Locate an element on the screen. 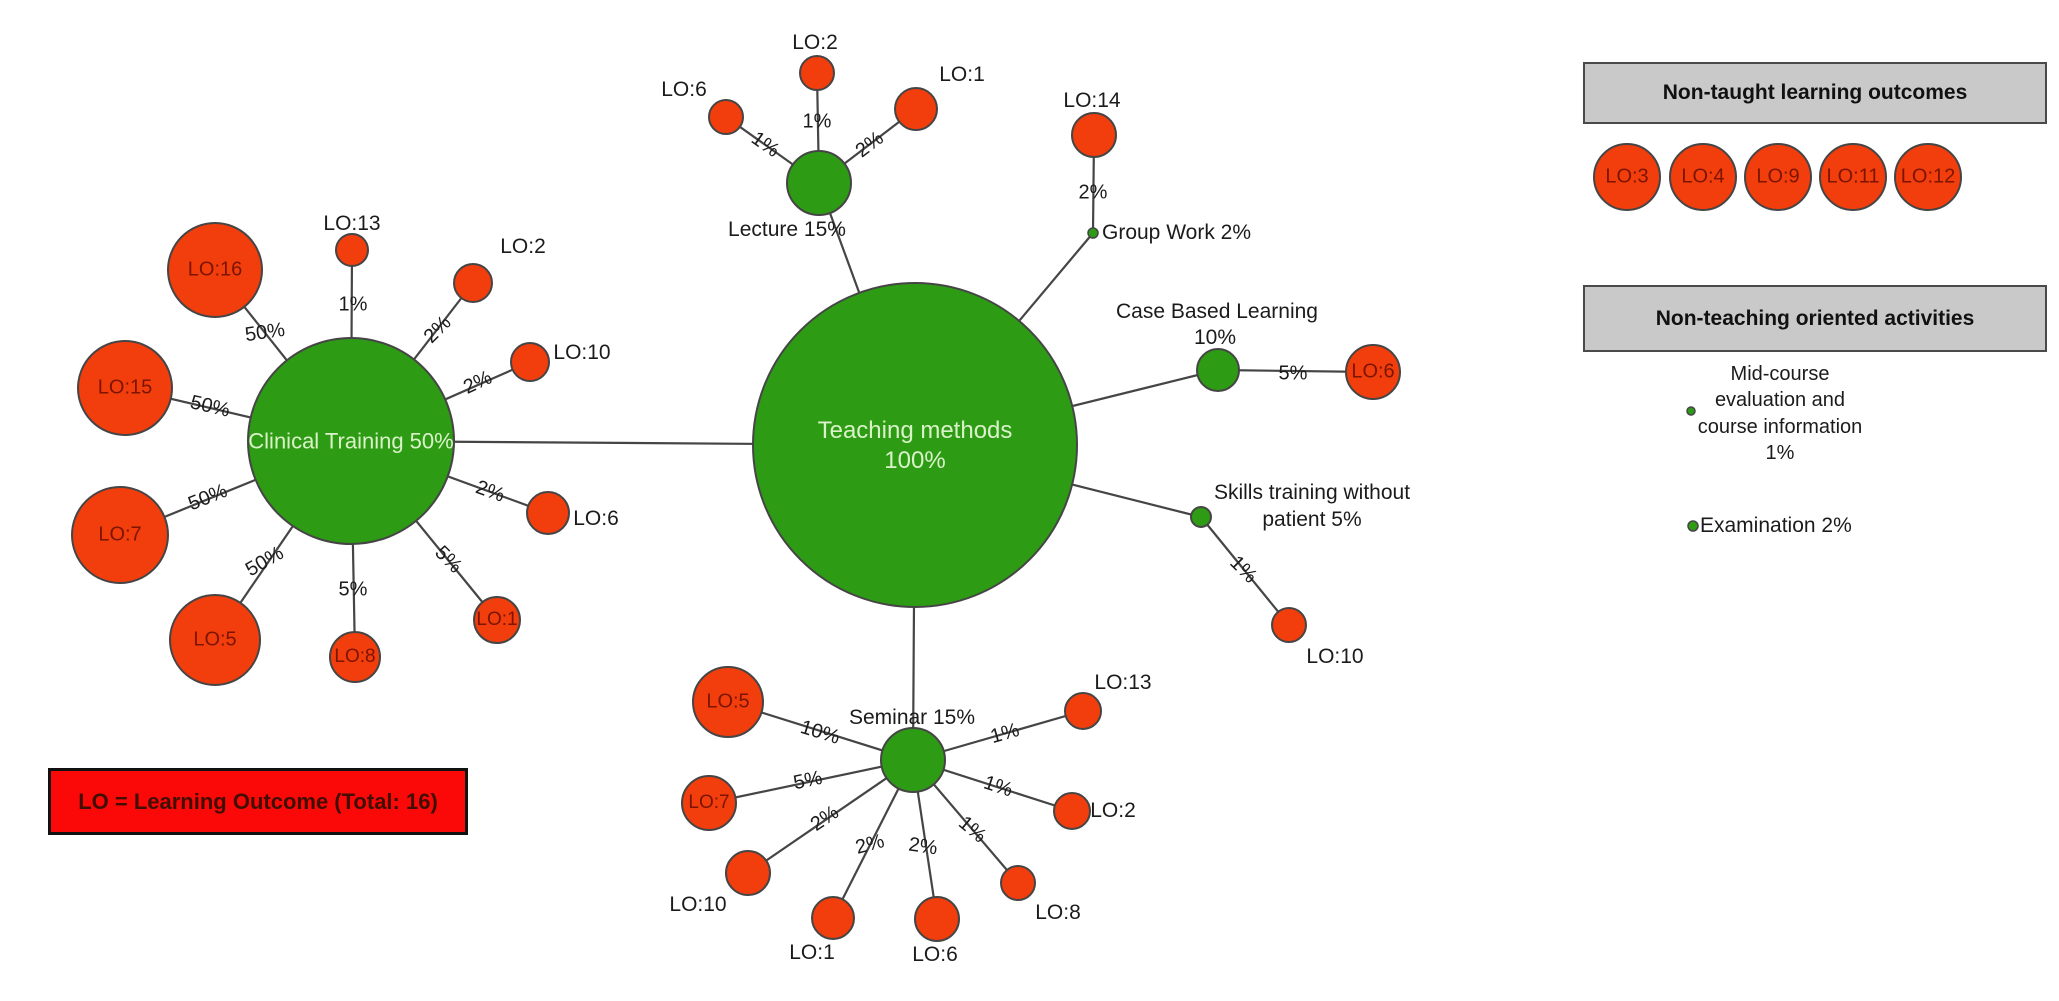  groupwork-lo14-node is located at coordinates (1094, 135).